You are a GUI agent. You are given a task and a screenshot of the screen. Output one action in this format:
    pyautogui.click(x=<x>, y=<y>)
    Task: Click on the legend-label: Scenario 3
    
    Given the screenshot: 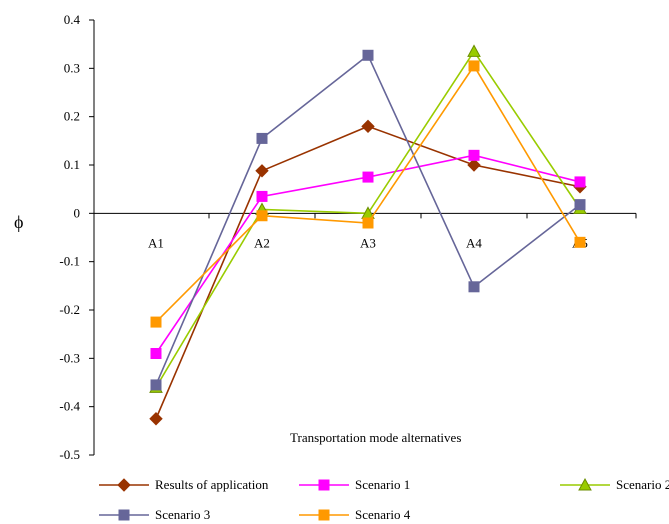 What is the action you would take?
    pyautogui.click(x=182, y=514)
    